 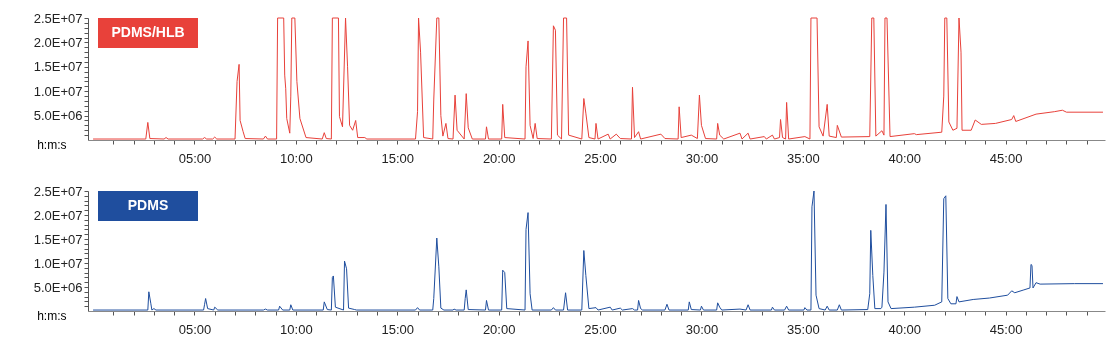 What do you see at coordinates (148, 205) in the screenshot?
I see `text: PDMS` at bounding box center [148, 205].